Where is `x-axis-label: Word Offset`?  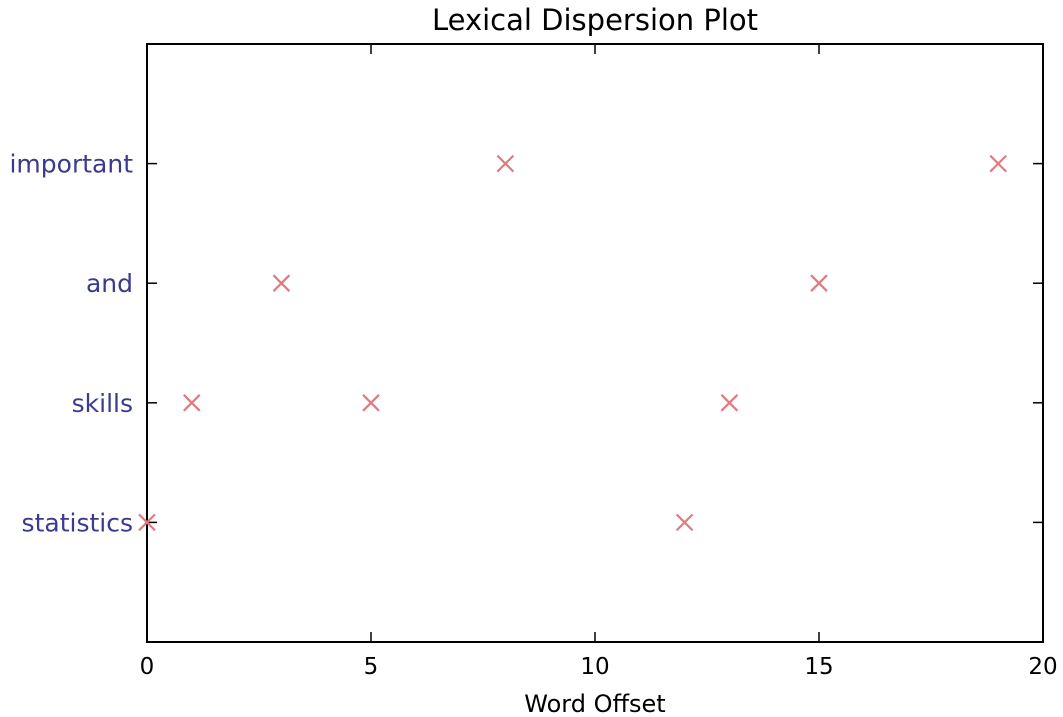 x-axis-label: Word Offset is located at coordinates (594, 703).